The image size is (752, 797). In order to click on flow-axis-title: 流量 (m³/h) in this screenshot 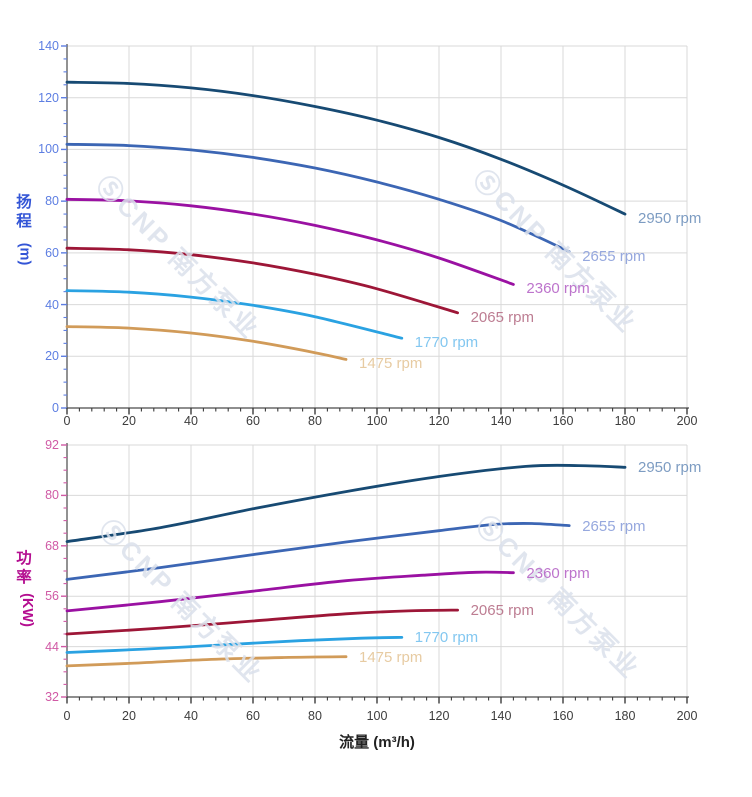, I will do `click(377, 742)`.